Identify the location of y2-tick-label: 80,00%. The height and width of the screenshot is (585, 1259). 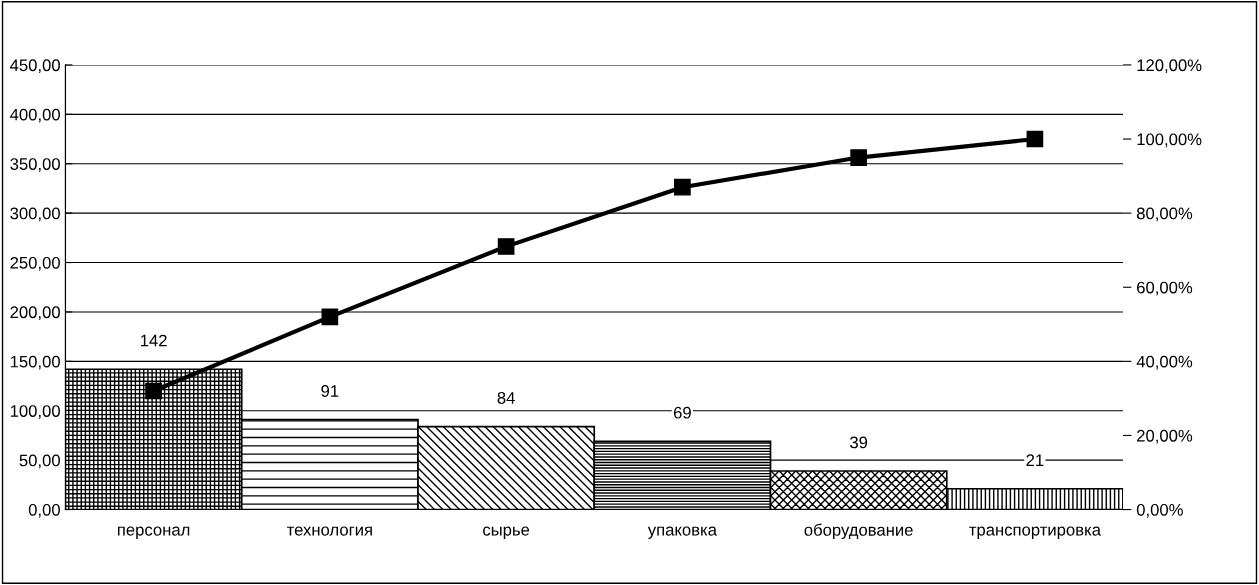
(1164, 214).